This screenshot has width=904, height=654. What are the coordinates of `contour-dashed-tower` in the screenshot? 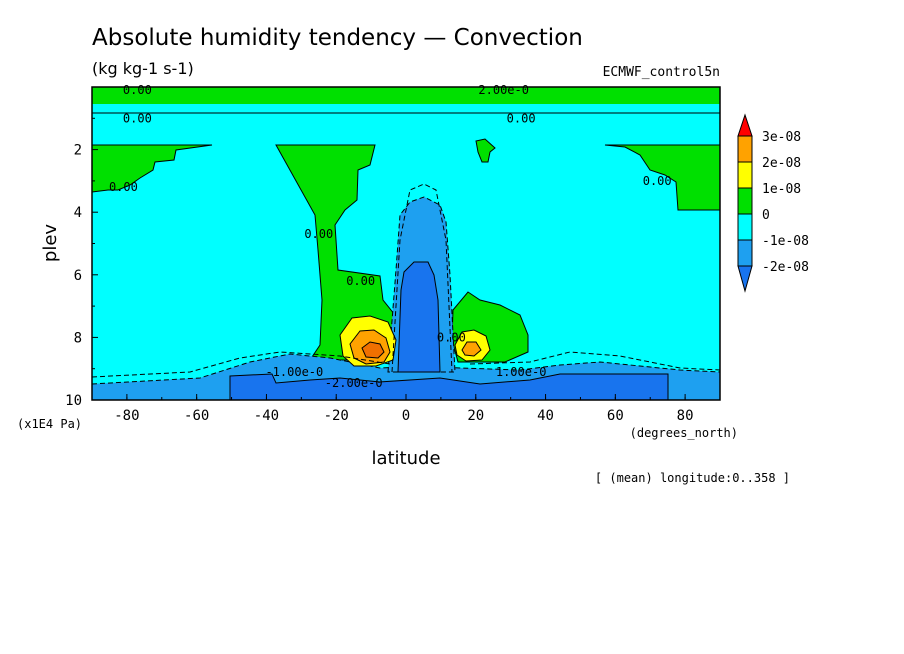 It's located at (422, 278).